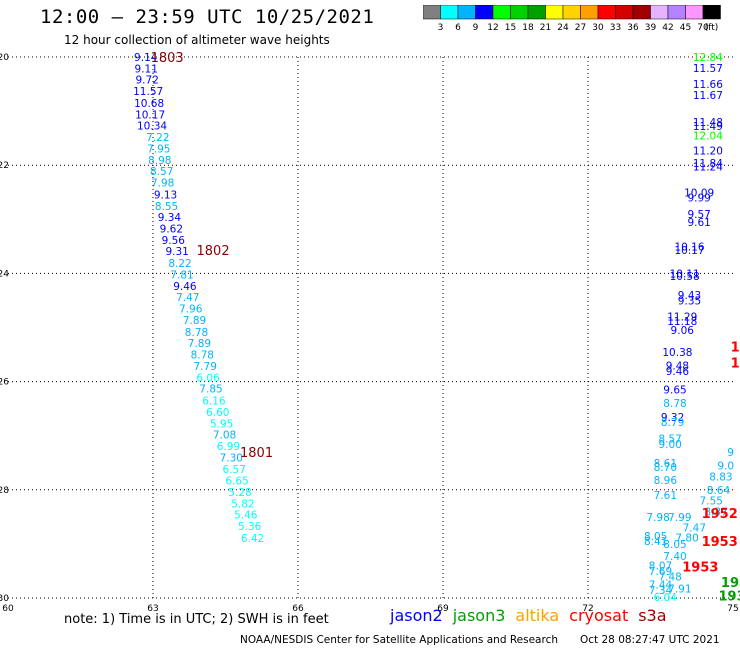 This screenshot has height=650, width=740. I want to click on x-tick-label: 69, so click(443, 609).